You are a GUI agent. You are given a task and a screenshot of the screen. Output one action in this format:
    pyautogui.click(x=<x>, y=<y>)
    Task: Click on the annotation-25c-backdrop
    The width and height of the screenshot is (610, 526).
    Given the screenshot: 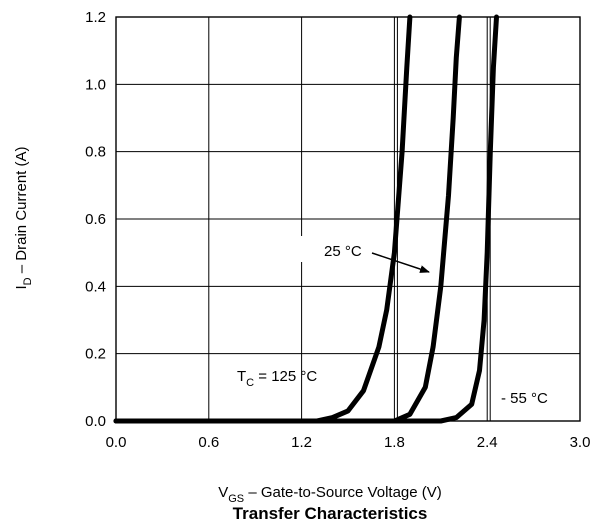 What is the action you would take?
    pyautogui.click(x=338, y=249)
    